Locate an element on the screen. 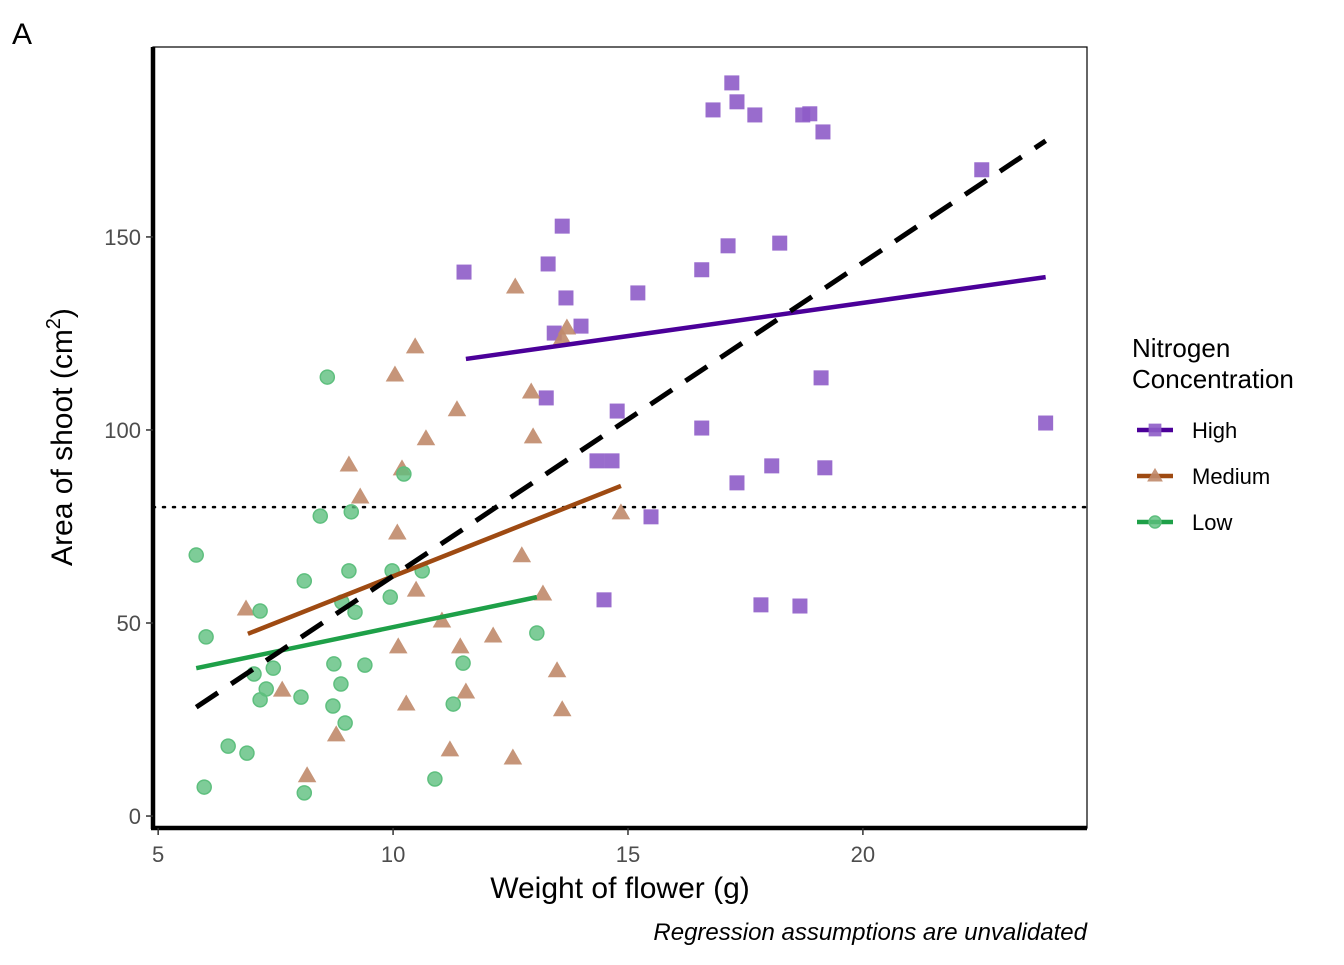  legend-label: Medium is located at coordinates (1231, 476).